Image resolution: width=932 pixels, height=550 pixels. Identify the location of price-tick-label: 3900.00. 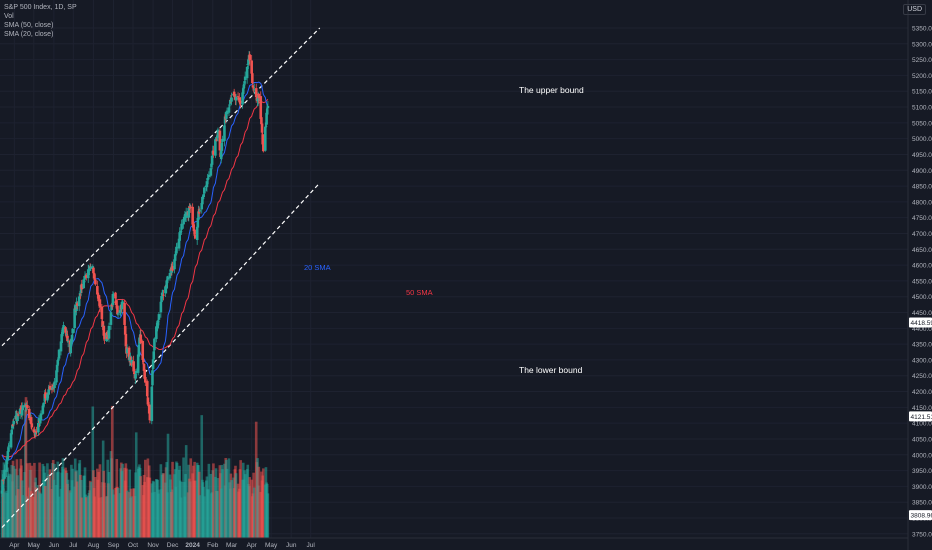
(922, 487).